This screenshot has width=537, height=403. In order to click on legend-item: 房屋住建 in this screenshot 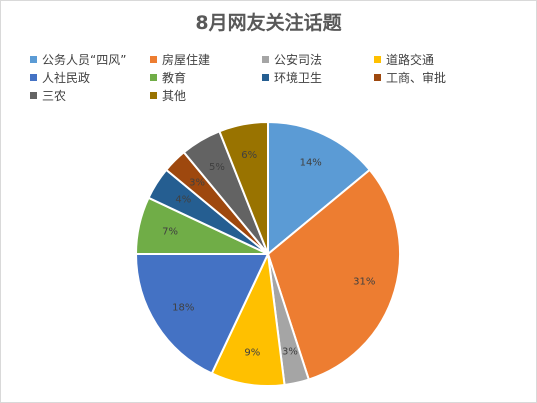, I will do `click(206, 59)`.